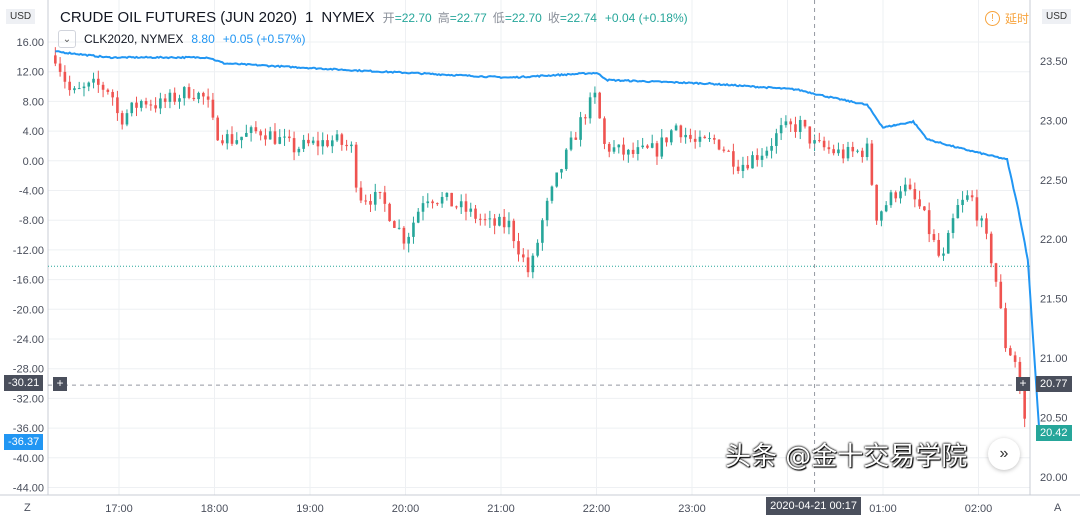 The height and width of the screenshot is (523, 1080). What do you see at coordinates (203, 39) in the screenshot?
I see `compare-last: 8.80` at bounding box center [203, 39].